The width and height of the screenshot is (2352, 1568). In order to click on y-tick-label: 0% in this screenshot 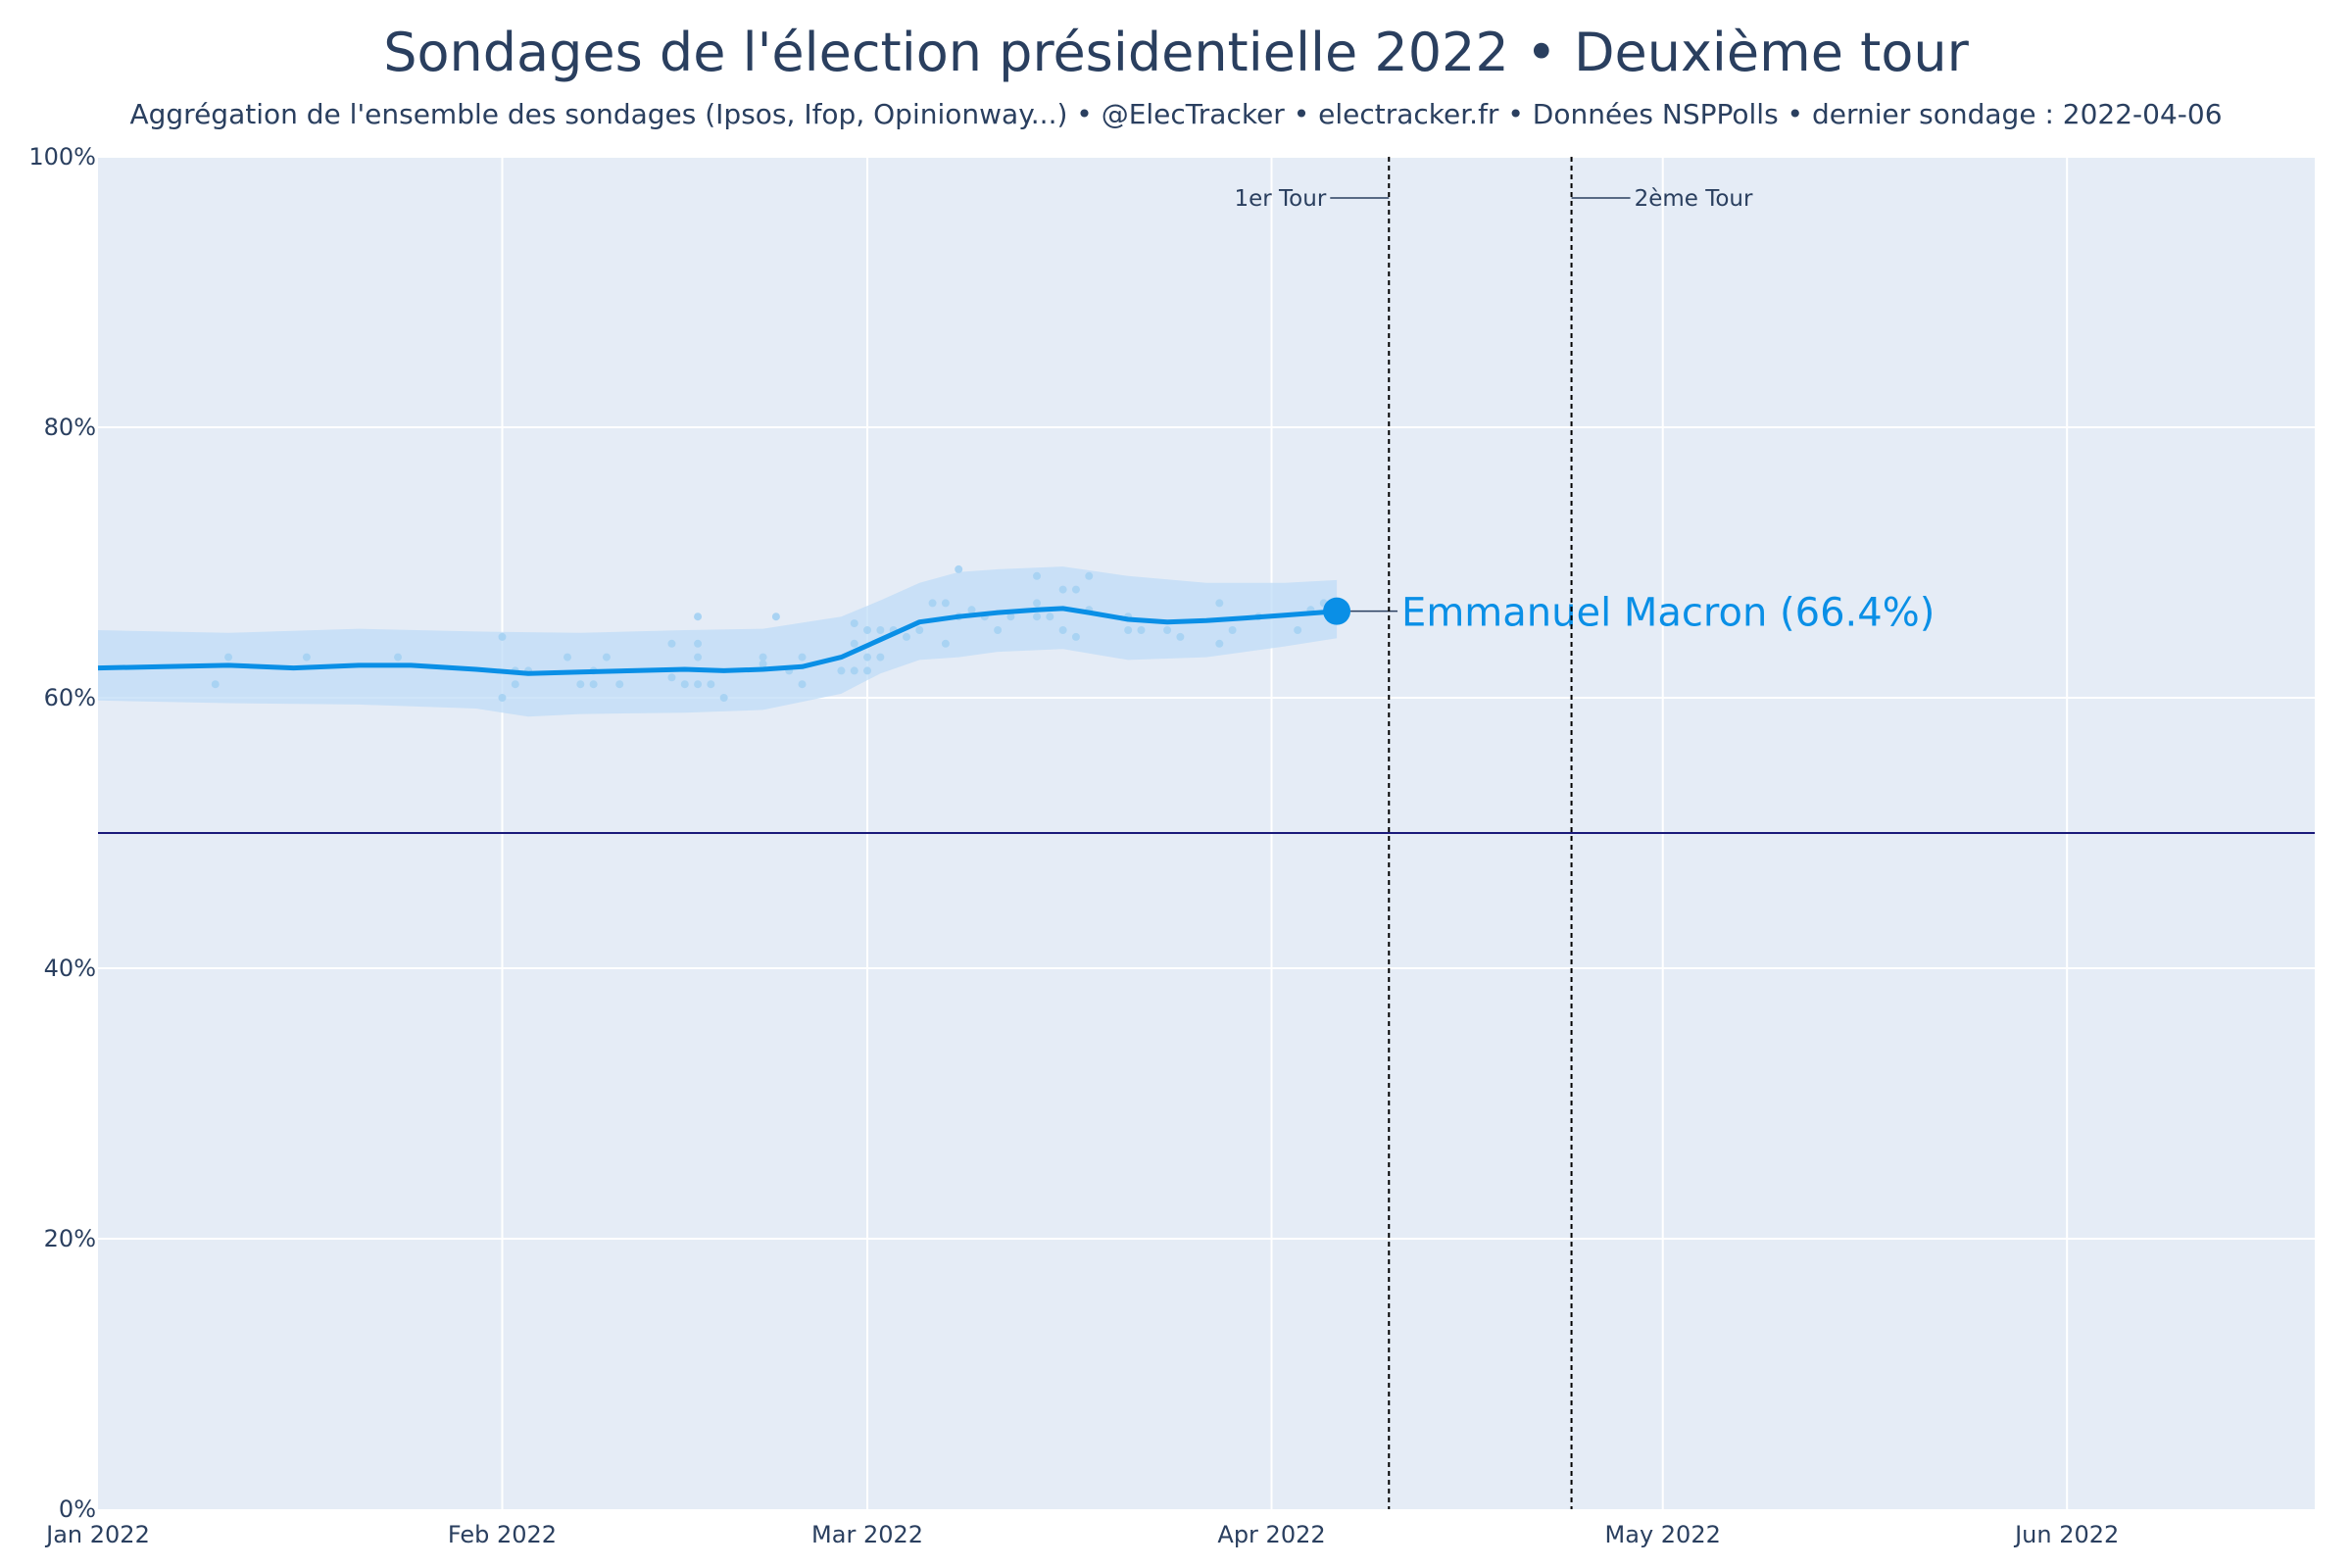, I will do `click(77, 1509)`.